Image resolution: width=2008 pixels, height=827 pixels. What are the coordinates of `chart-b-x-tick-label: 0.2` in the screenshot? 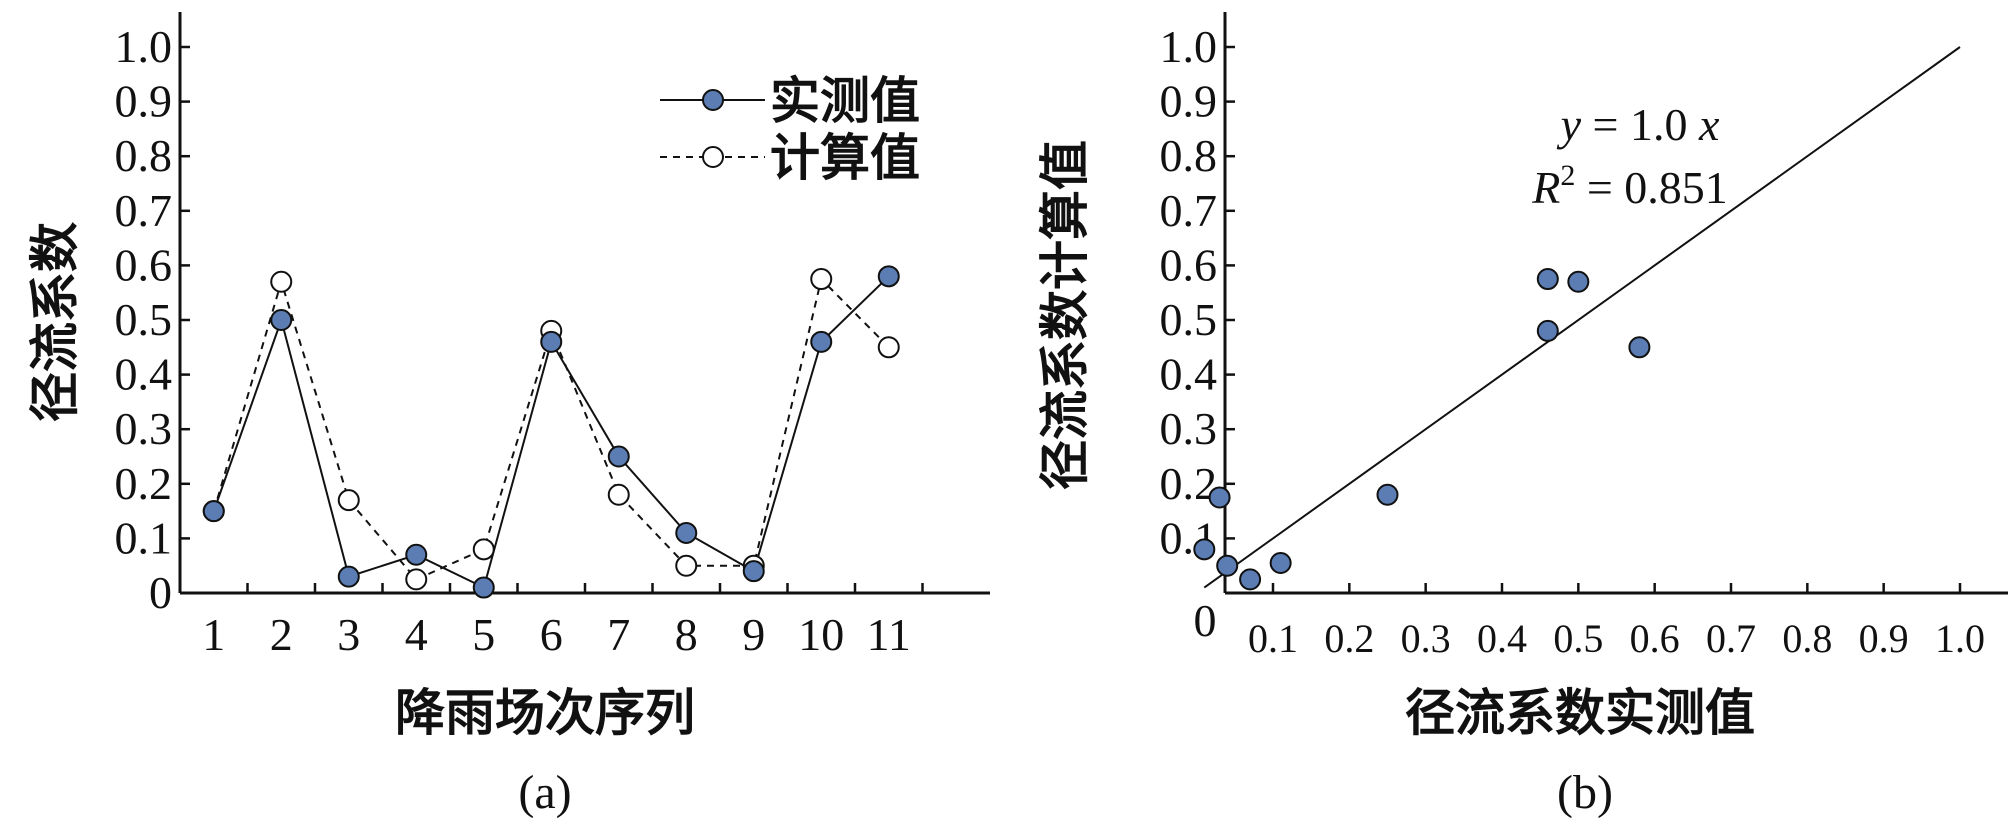 It's located at (1349, 638).